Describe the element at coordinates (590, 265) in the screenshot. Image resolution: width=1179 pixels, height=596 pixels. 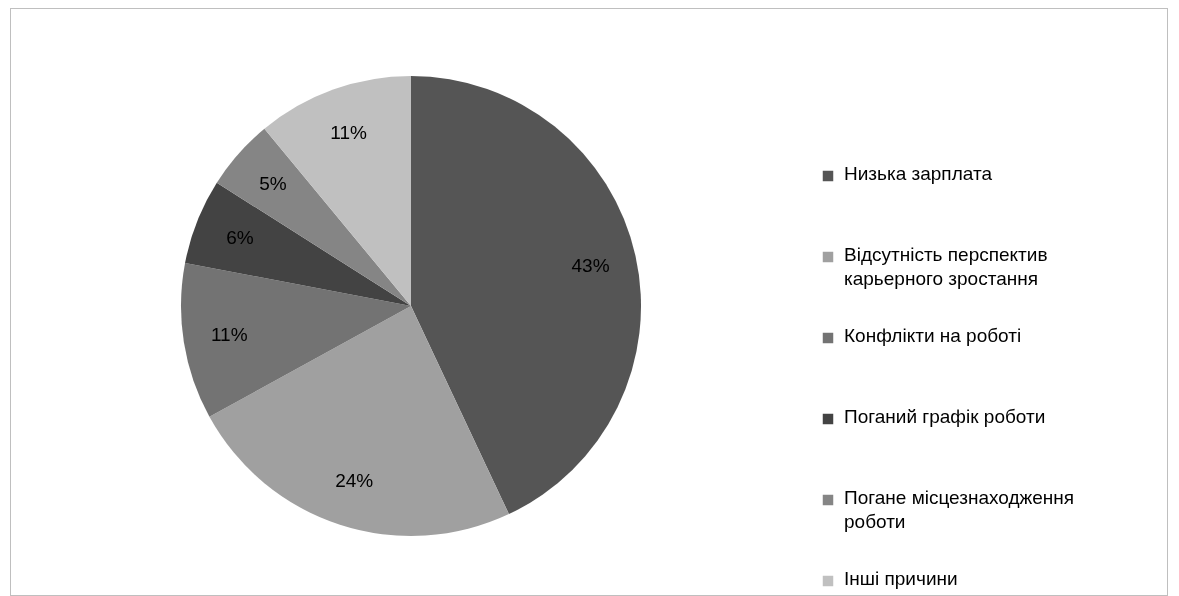
I see `data-label: 43%` at that location.